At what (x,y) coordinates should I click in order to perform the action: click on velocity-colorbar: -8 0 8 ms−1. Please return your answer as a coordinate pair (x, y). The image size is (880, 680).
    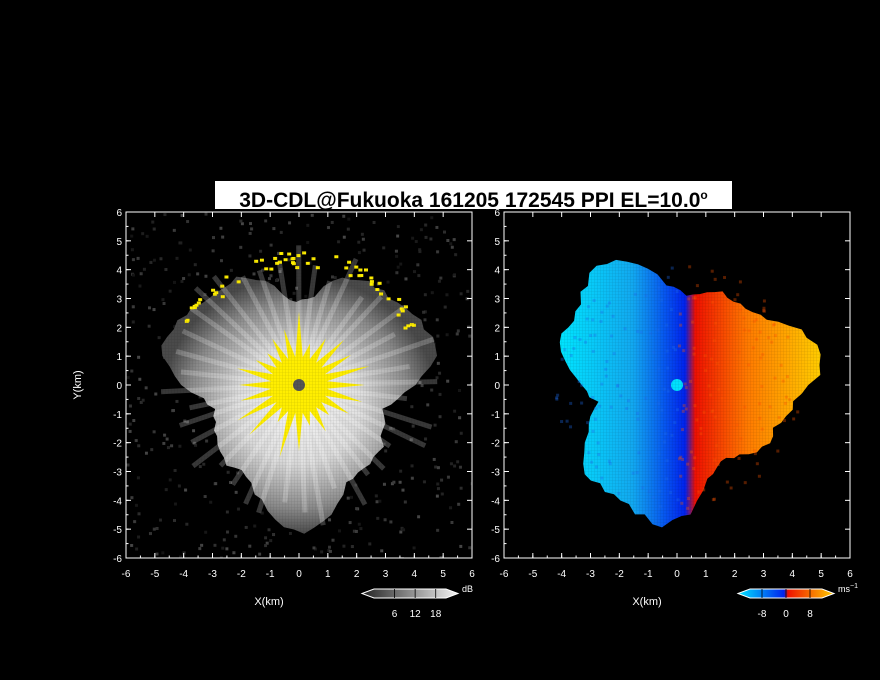
    Looking at the image, I should click on (797, 601).